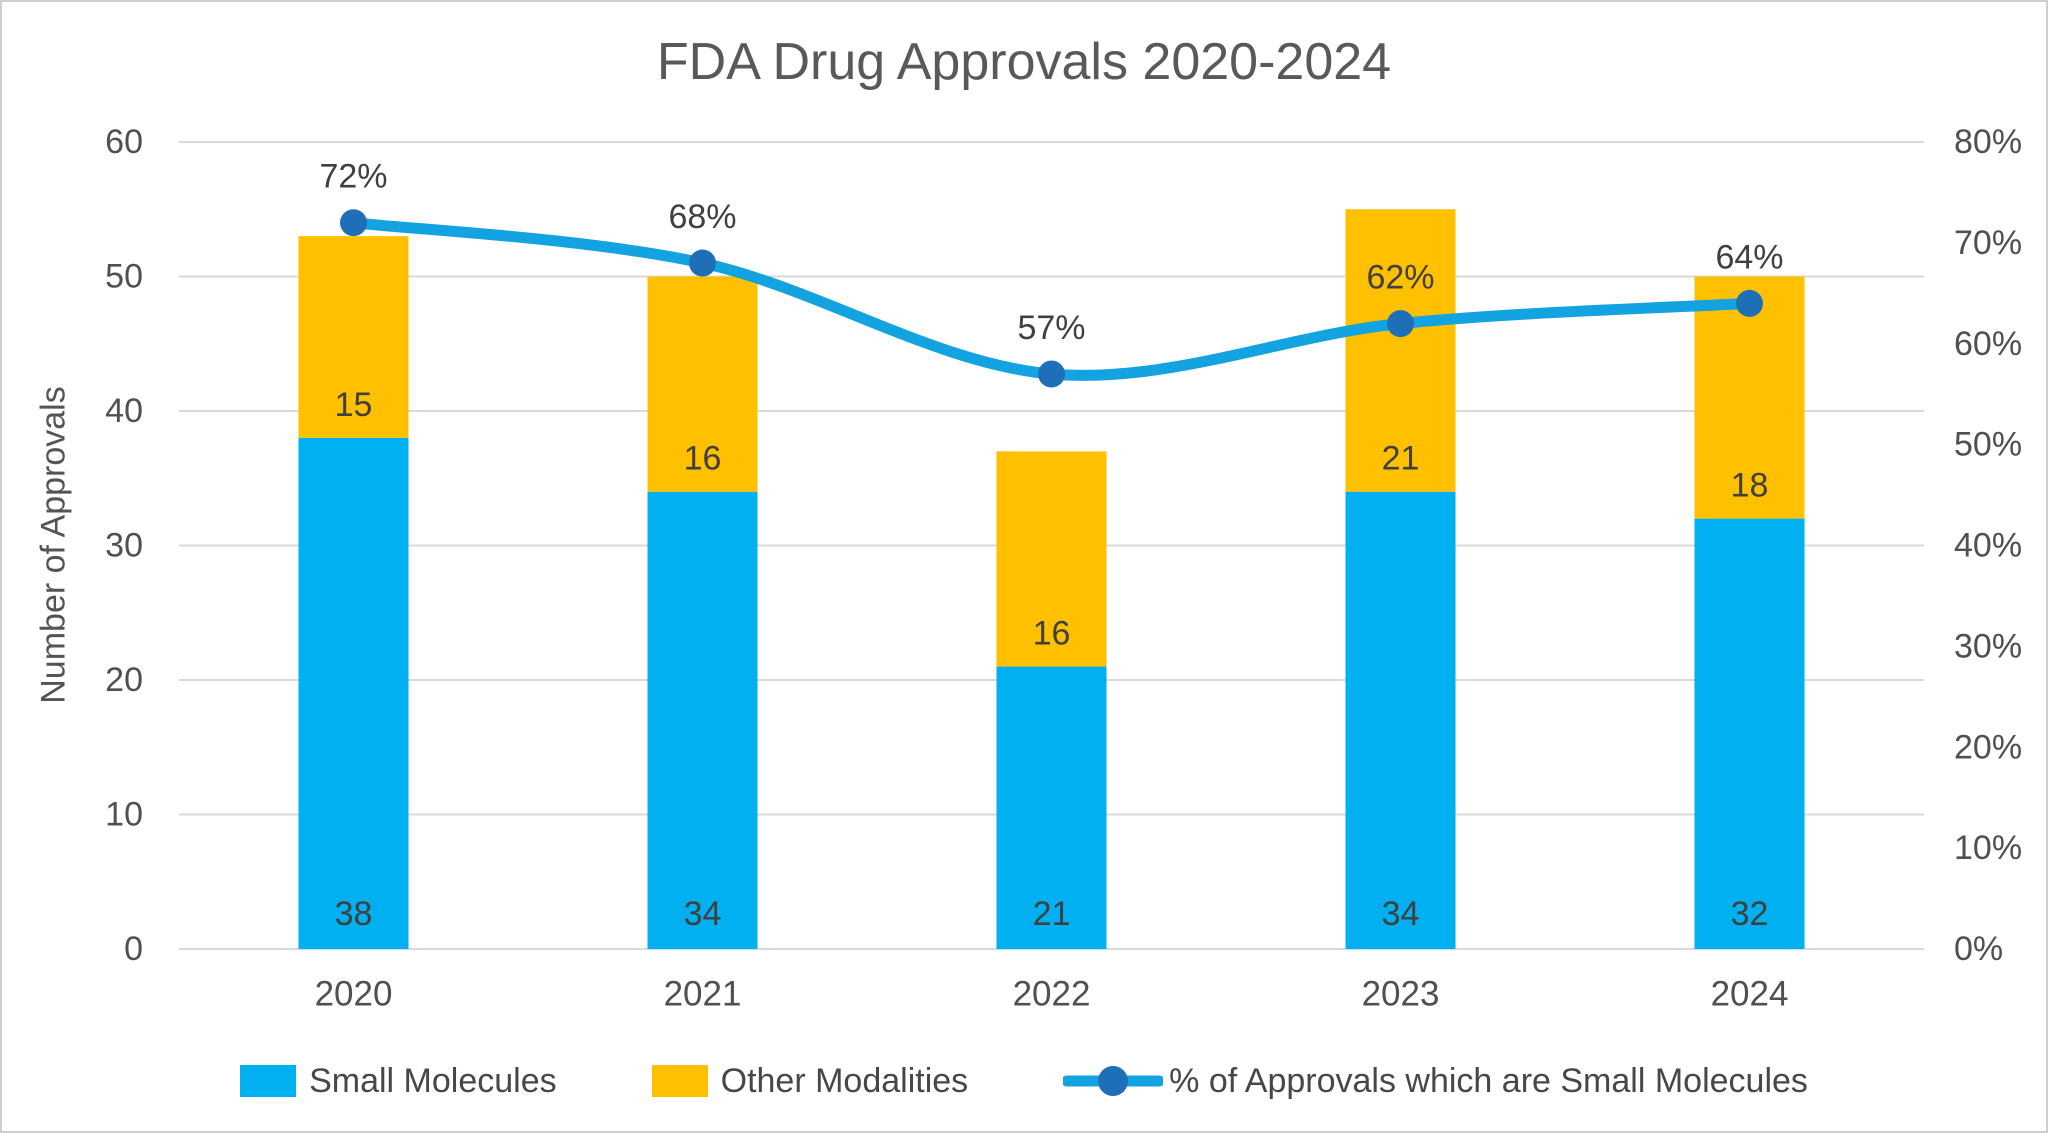 This screenshot has height=1133, width=2048. I want to click on left-axis-tick: 40, so click(124, 411).